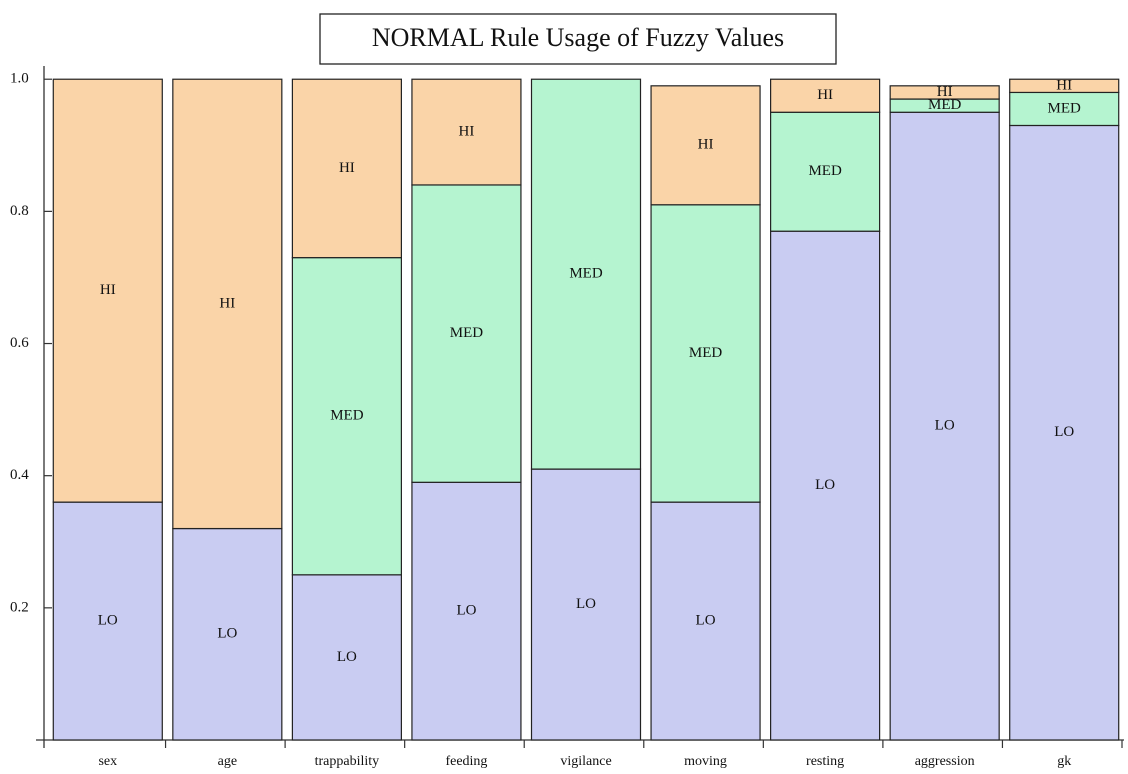 The height and width of the screenshot is (774, 1128). I want to click on chart-title: NORMAL Rule Usage of Fuzzy Values, so click(578, 37).